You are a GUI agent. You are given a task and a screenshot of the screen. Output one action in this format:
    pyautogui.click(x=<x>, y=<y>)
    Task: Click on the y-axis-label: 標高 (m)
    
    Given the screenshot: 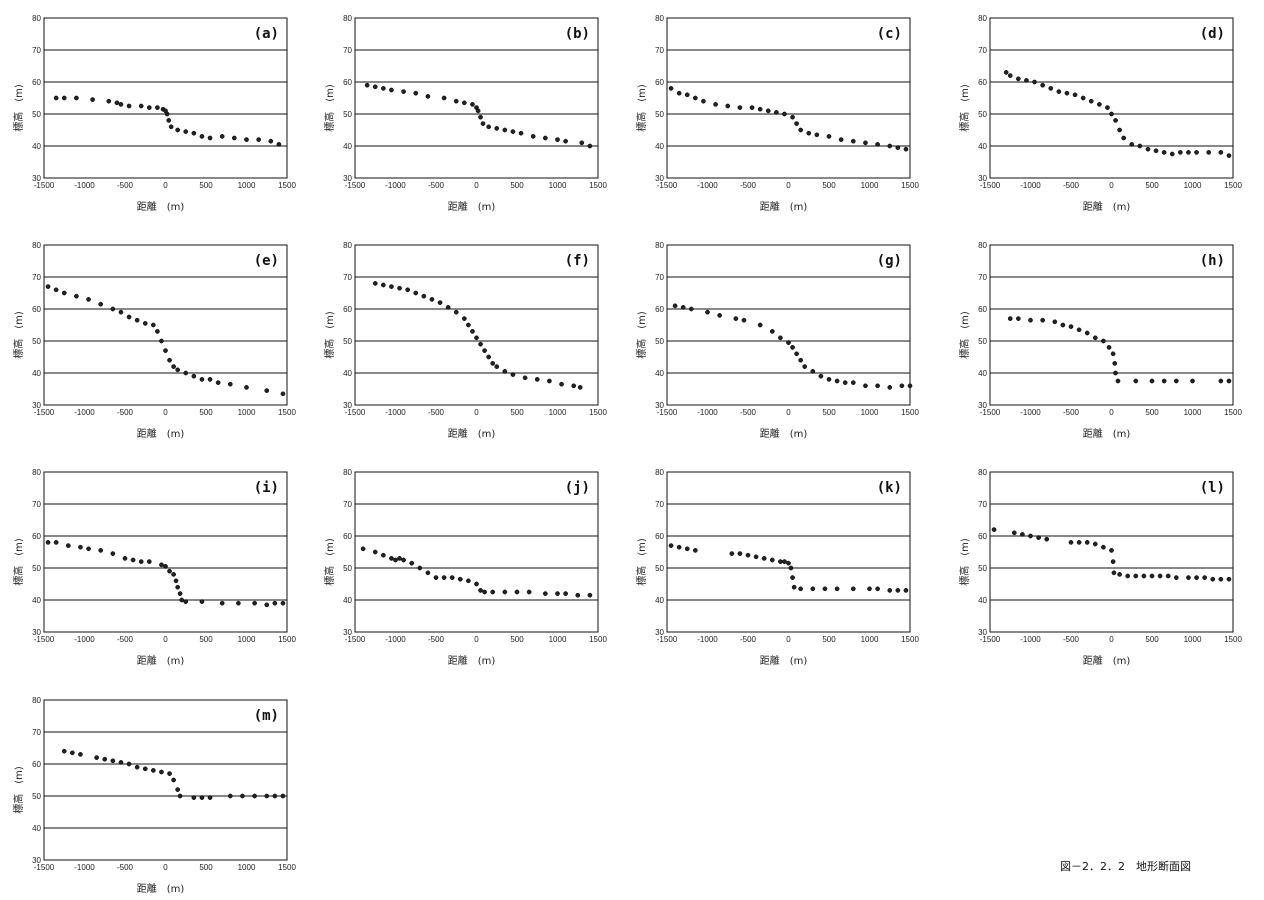 What is the action you would take?
    pyautogui.click(x=641, y=562)
    